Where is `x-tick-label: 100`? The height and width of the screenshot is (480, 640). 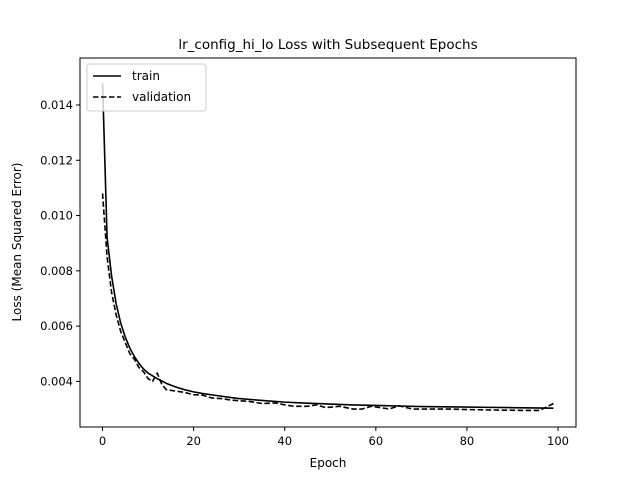 x-tick-label: 100 is located at coordinates (558, 441).